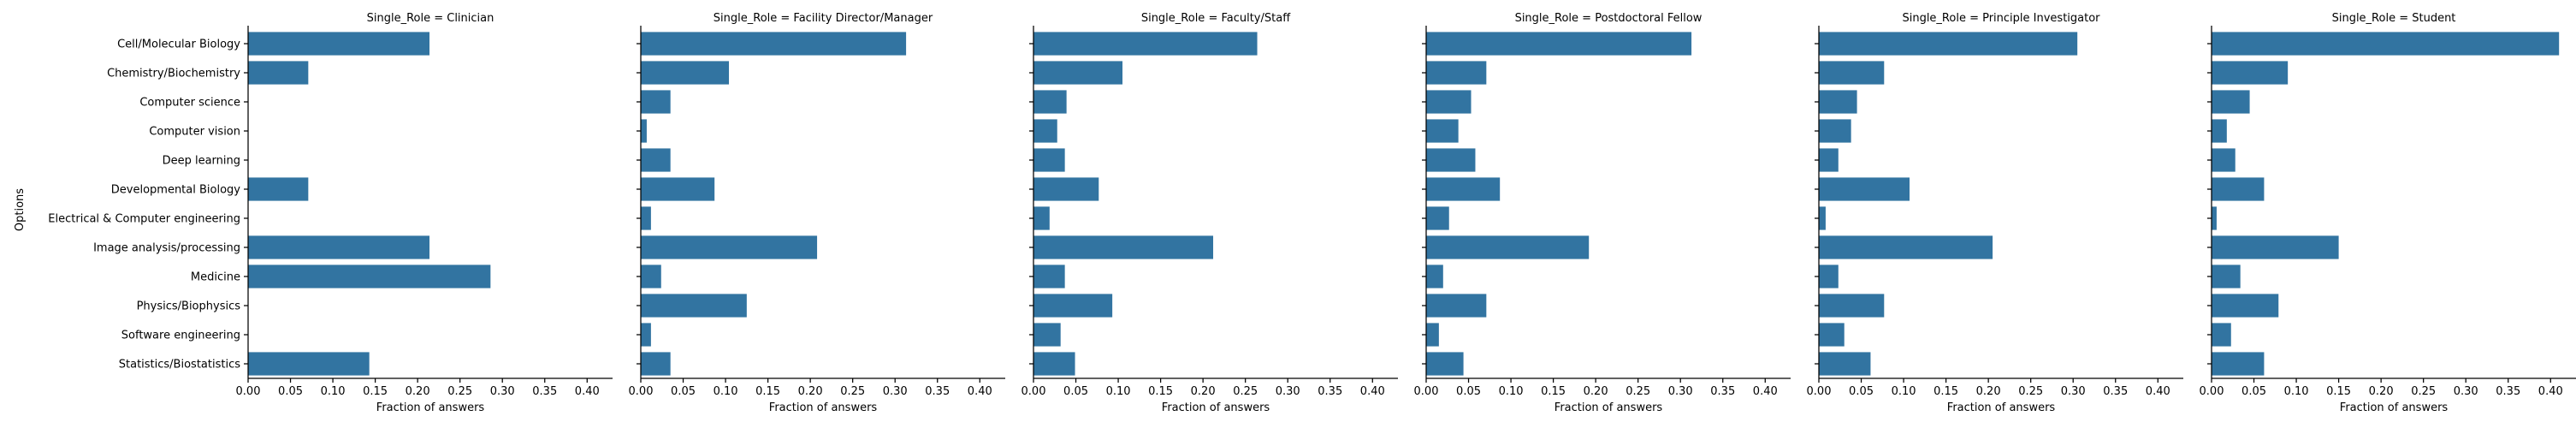 This screenshot has width=2576, height=428. I want to click on y-axis-label: Options, so click(20, 209).